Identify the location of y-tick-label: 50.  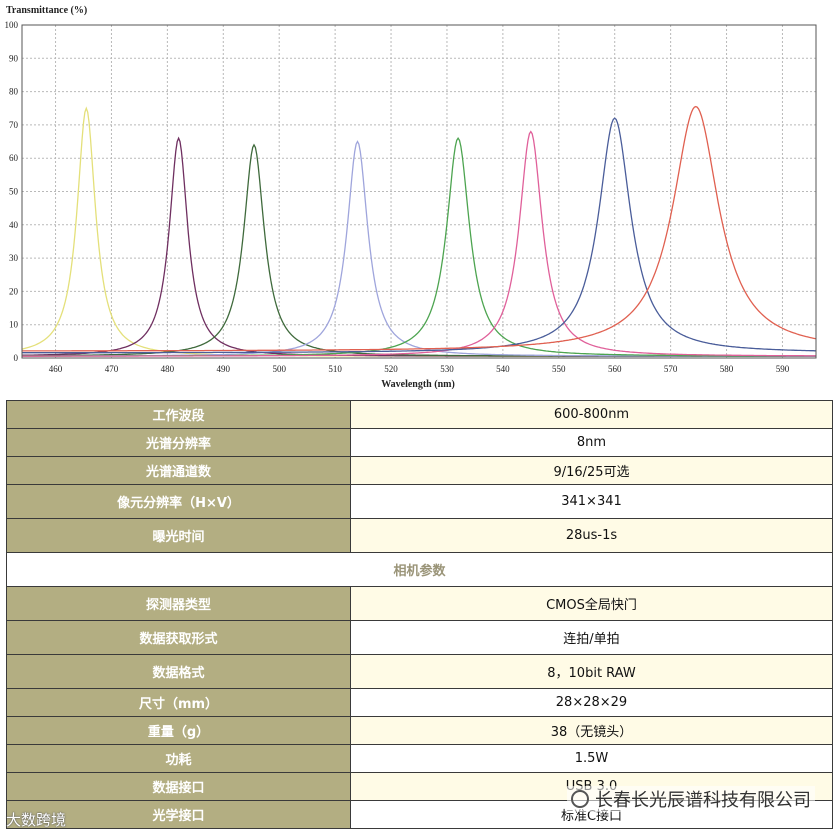
(14, 192).